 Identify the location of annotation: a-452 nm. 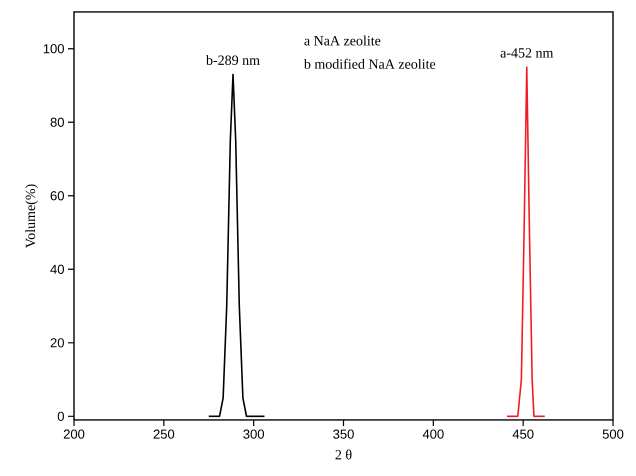
(527, 53).